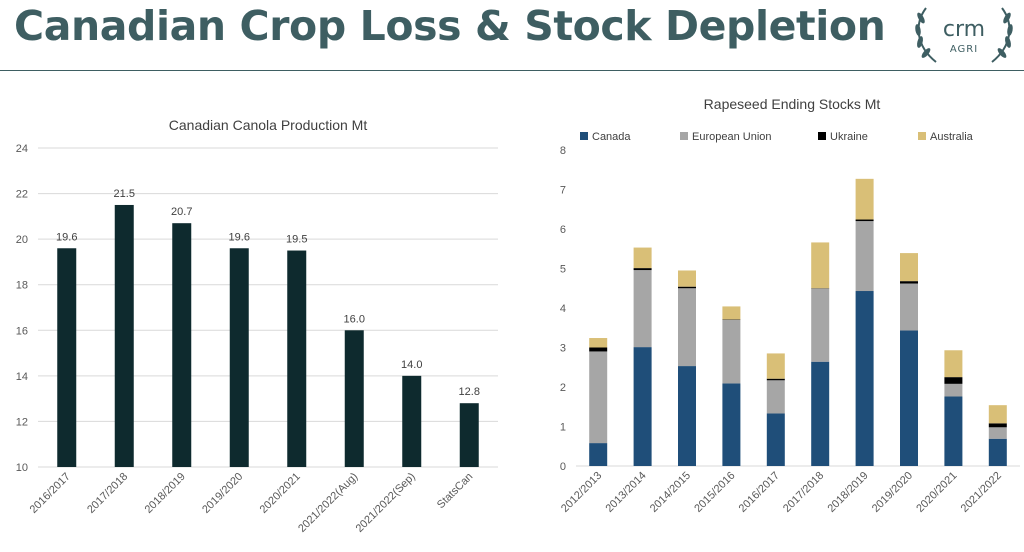  I want to click on y-tick-label: 0, so click(563, 467).